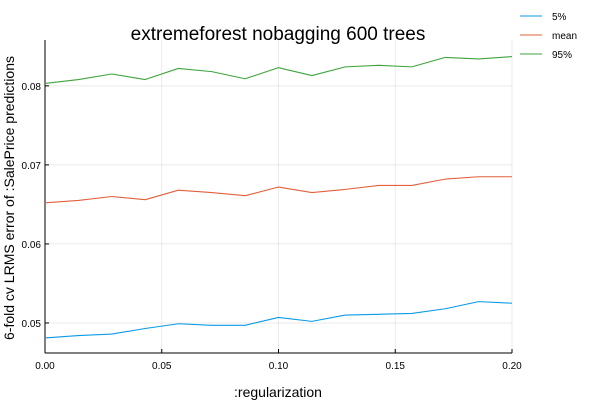  What do you see at coordinates (32, 87) in the screenshot?
I see `y-tick-label: 0.08` at bounding box center [32, 87].